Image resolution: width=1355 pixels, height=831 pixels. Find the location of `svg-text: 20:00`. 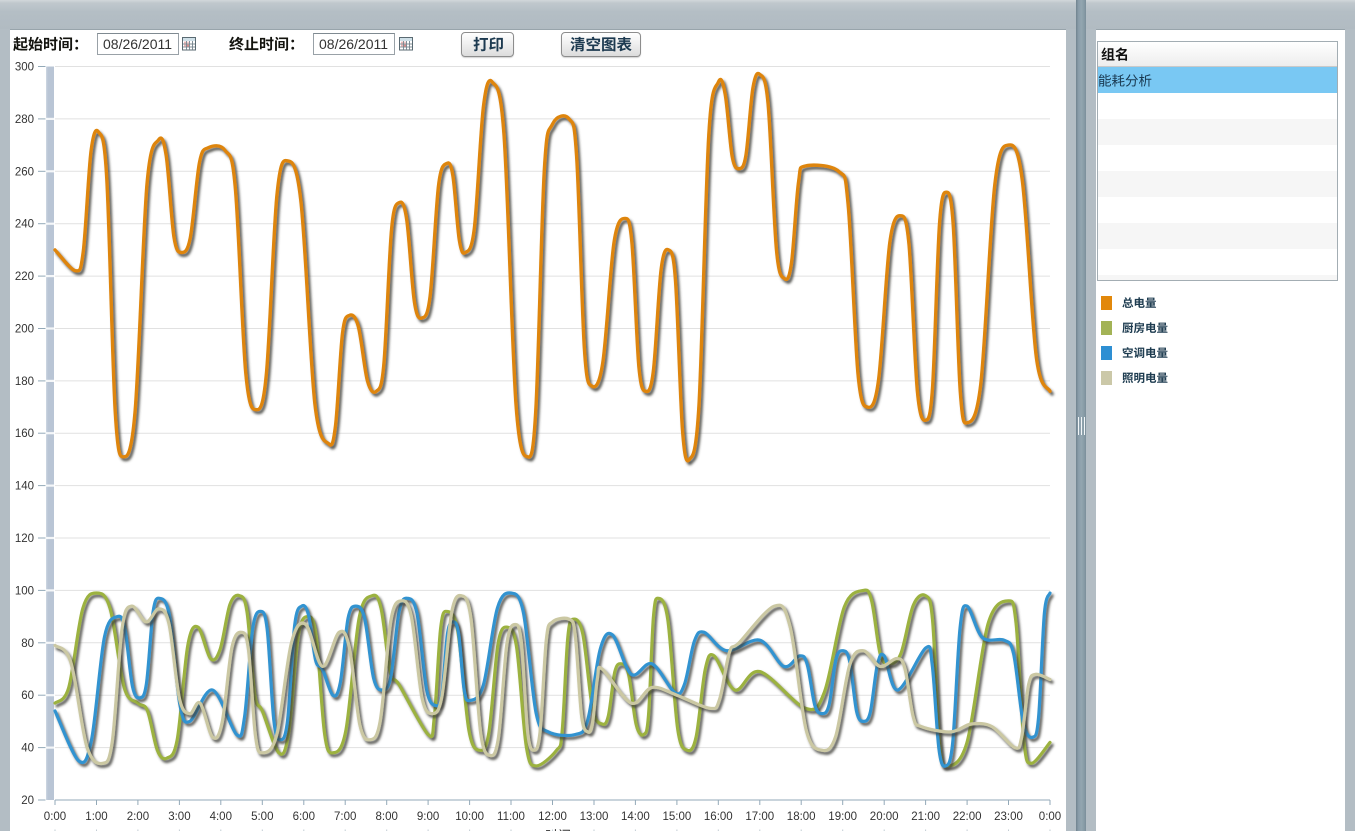

svg-text: 20:00 is located at coordinates (884, 817).